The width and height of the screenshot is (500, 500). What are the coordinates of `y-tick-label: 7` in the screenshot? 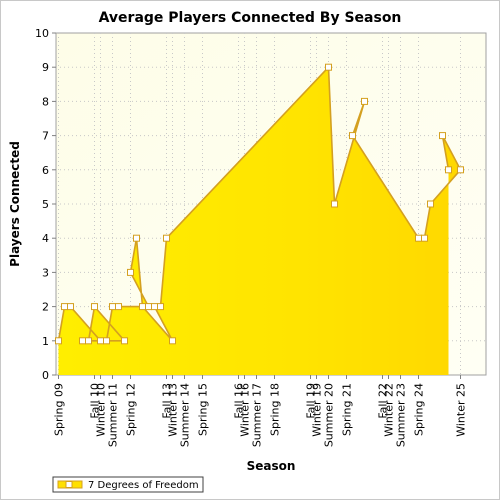 It's located at (45, 136).